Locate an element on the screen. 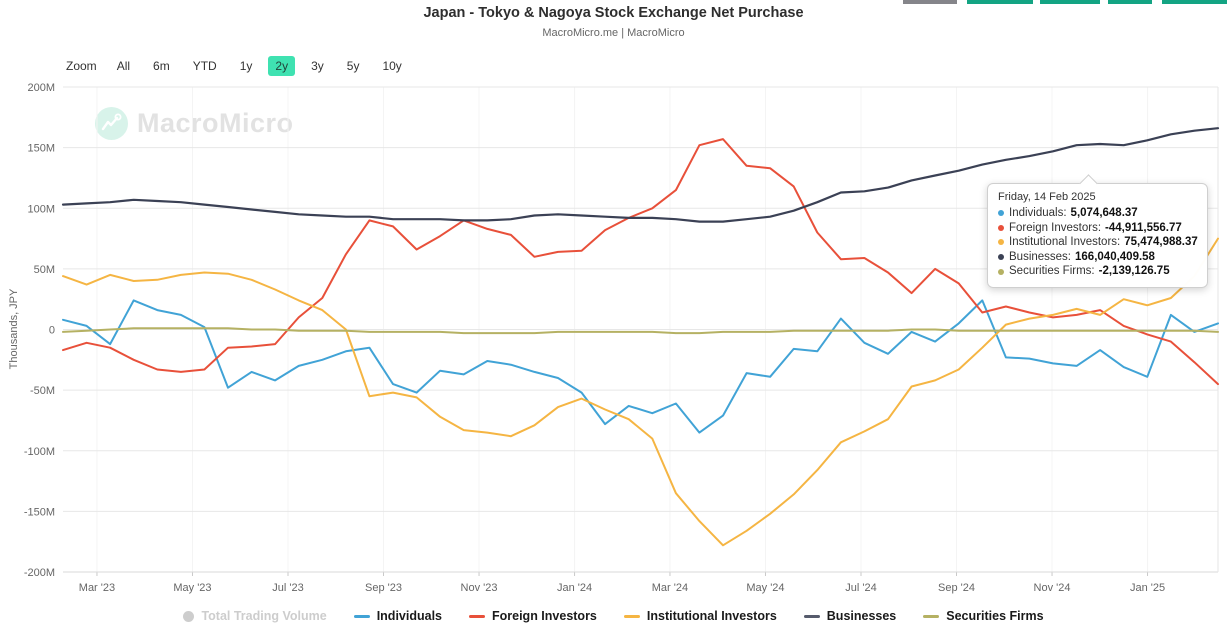 Image resolution: width=1227 pixels, height=634 pixels. svg-text: -200M is located at coordinates (39, 573).